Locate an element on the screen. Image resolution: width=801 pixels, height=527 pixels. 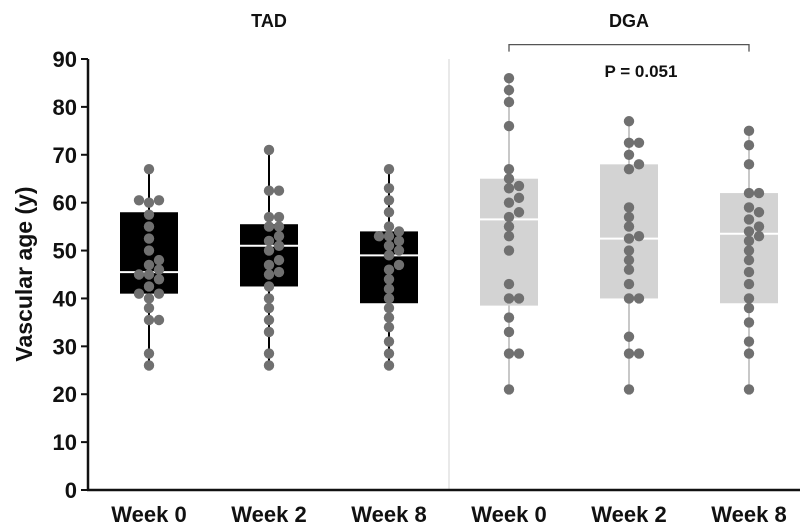
y-tick-label: 90 is located at coordinates (65, 59).